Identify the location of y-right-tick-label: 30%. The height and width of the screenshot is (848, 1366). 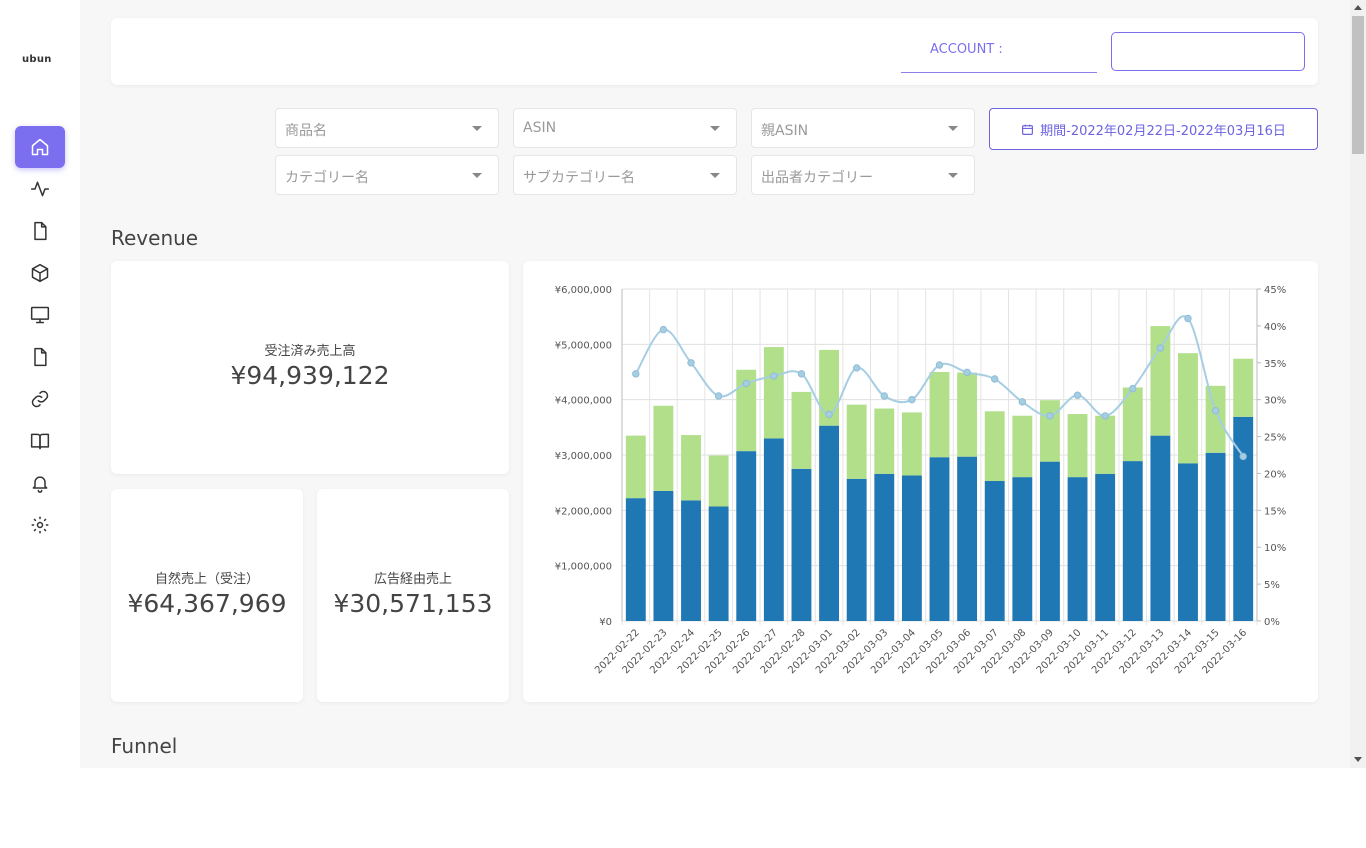
(1275, 401).